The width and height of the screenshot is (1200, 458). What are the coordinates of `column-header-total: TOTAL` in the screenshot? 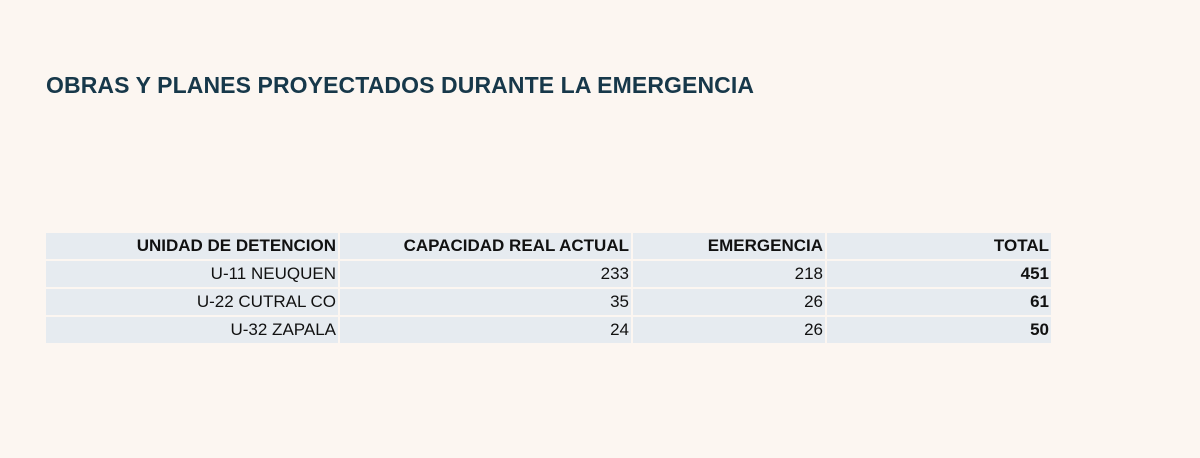 It's located at (939, 246).